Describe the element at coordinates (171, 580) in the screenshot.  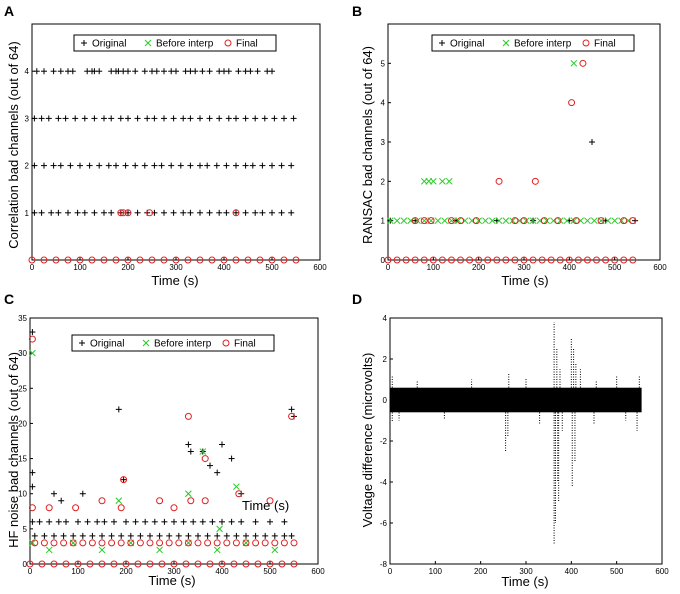
I see `panel-c-xlabel: Time (s)` at that location.